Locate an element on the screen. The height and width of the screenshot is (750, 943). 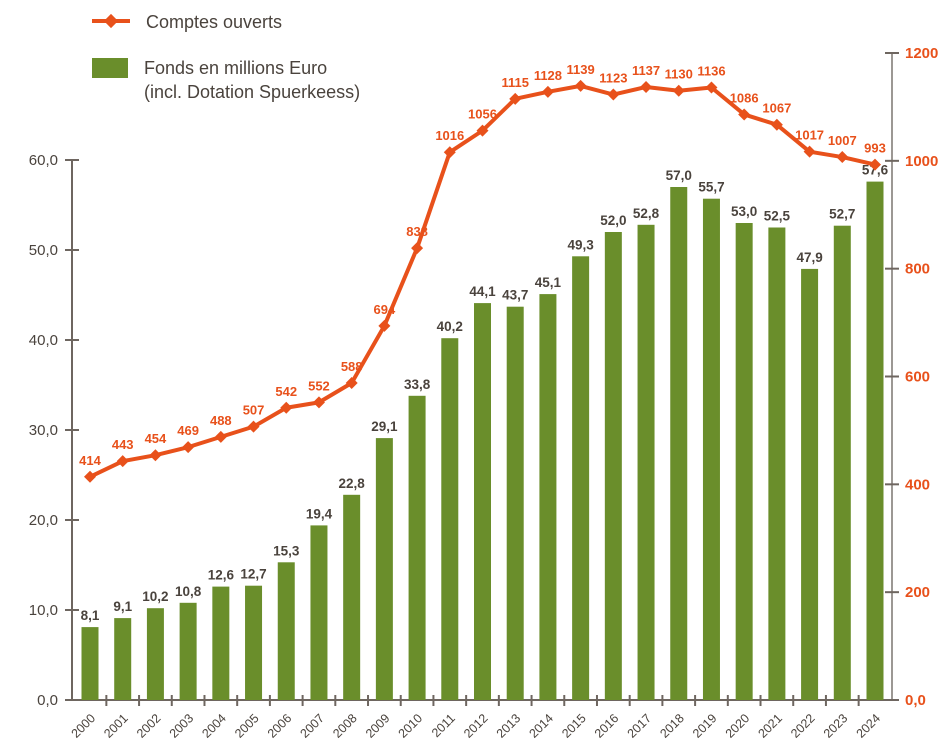
line-point-2023 is located at coordinates (842, 157).